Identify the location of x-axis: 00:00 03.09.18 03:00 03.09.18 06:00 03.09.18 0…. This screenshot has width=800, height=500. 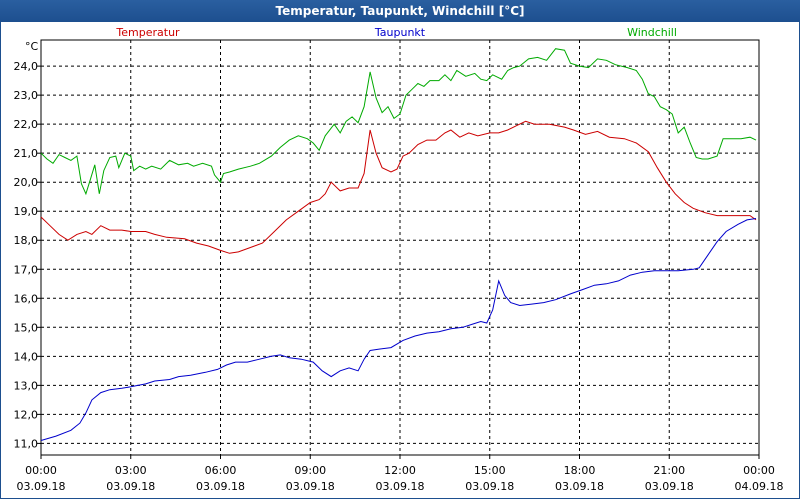
(400, 474).